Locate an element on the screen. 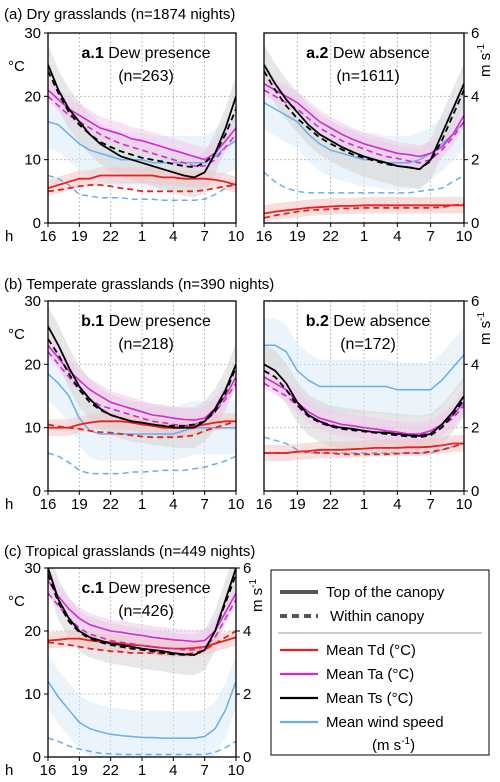 The height and width of the screenshot is (782, 500). plot-area-b1 is located at coordinates (142, 396).